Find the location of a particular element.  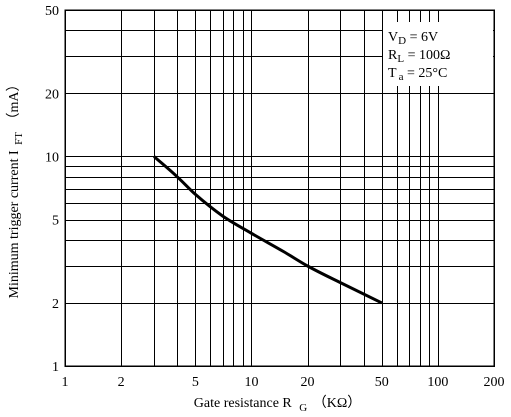

y-tick-label: 5 is located at coordinates (55, 221).